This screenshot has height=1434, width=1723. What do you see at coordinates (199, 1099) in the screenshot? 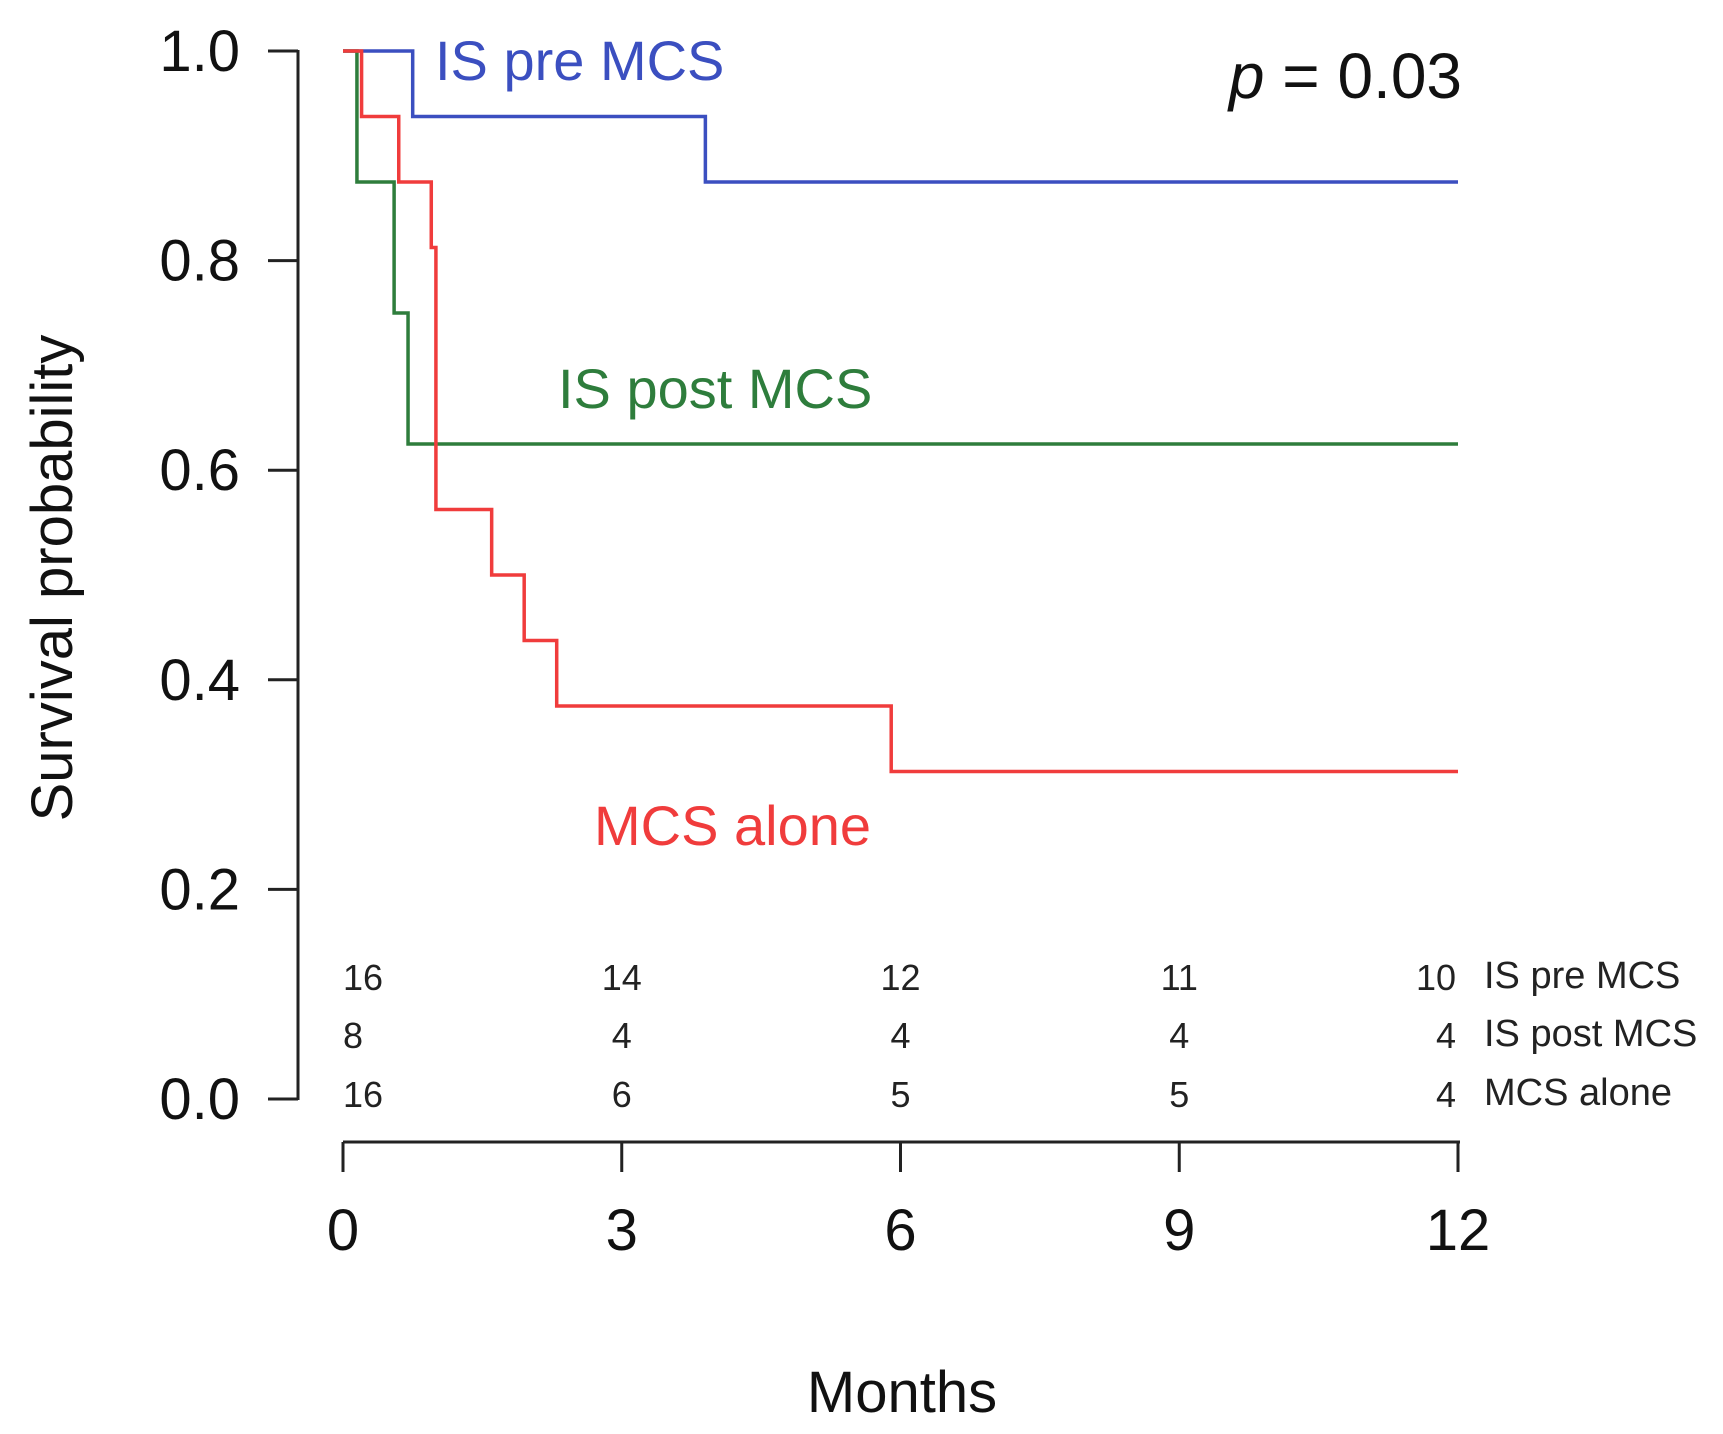
I see `y-tick-label: 0.0` at bounding box center [199, 1099].